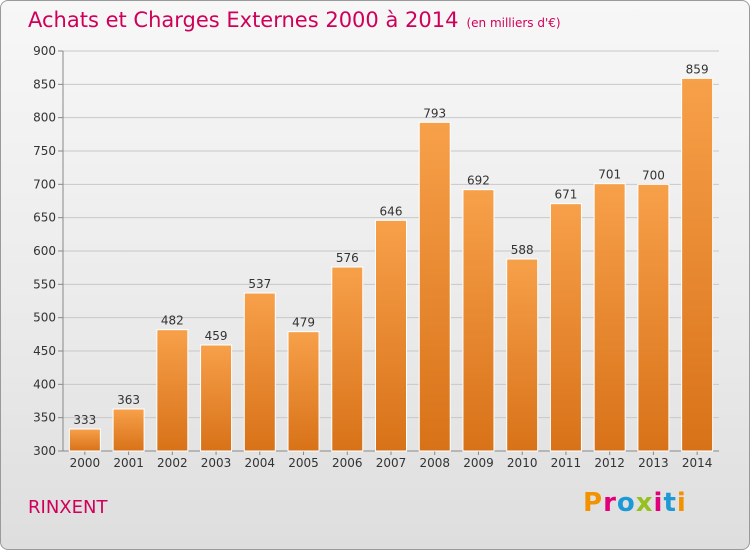  Describe the element at coordinates (609, 463) in the screenshot. I see `x-tick-label: 2012` at that location.